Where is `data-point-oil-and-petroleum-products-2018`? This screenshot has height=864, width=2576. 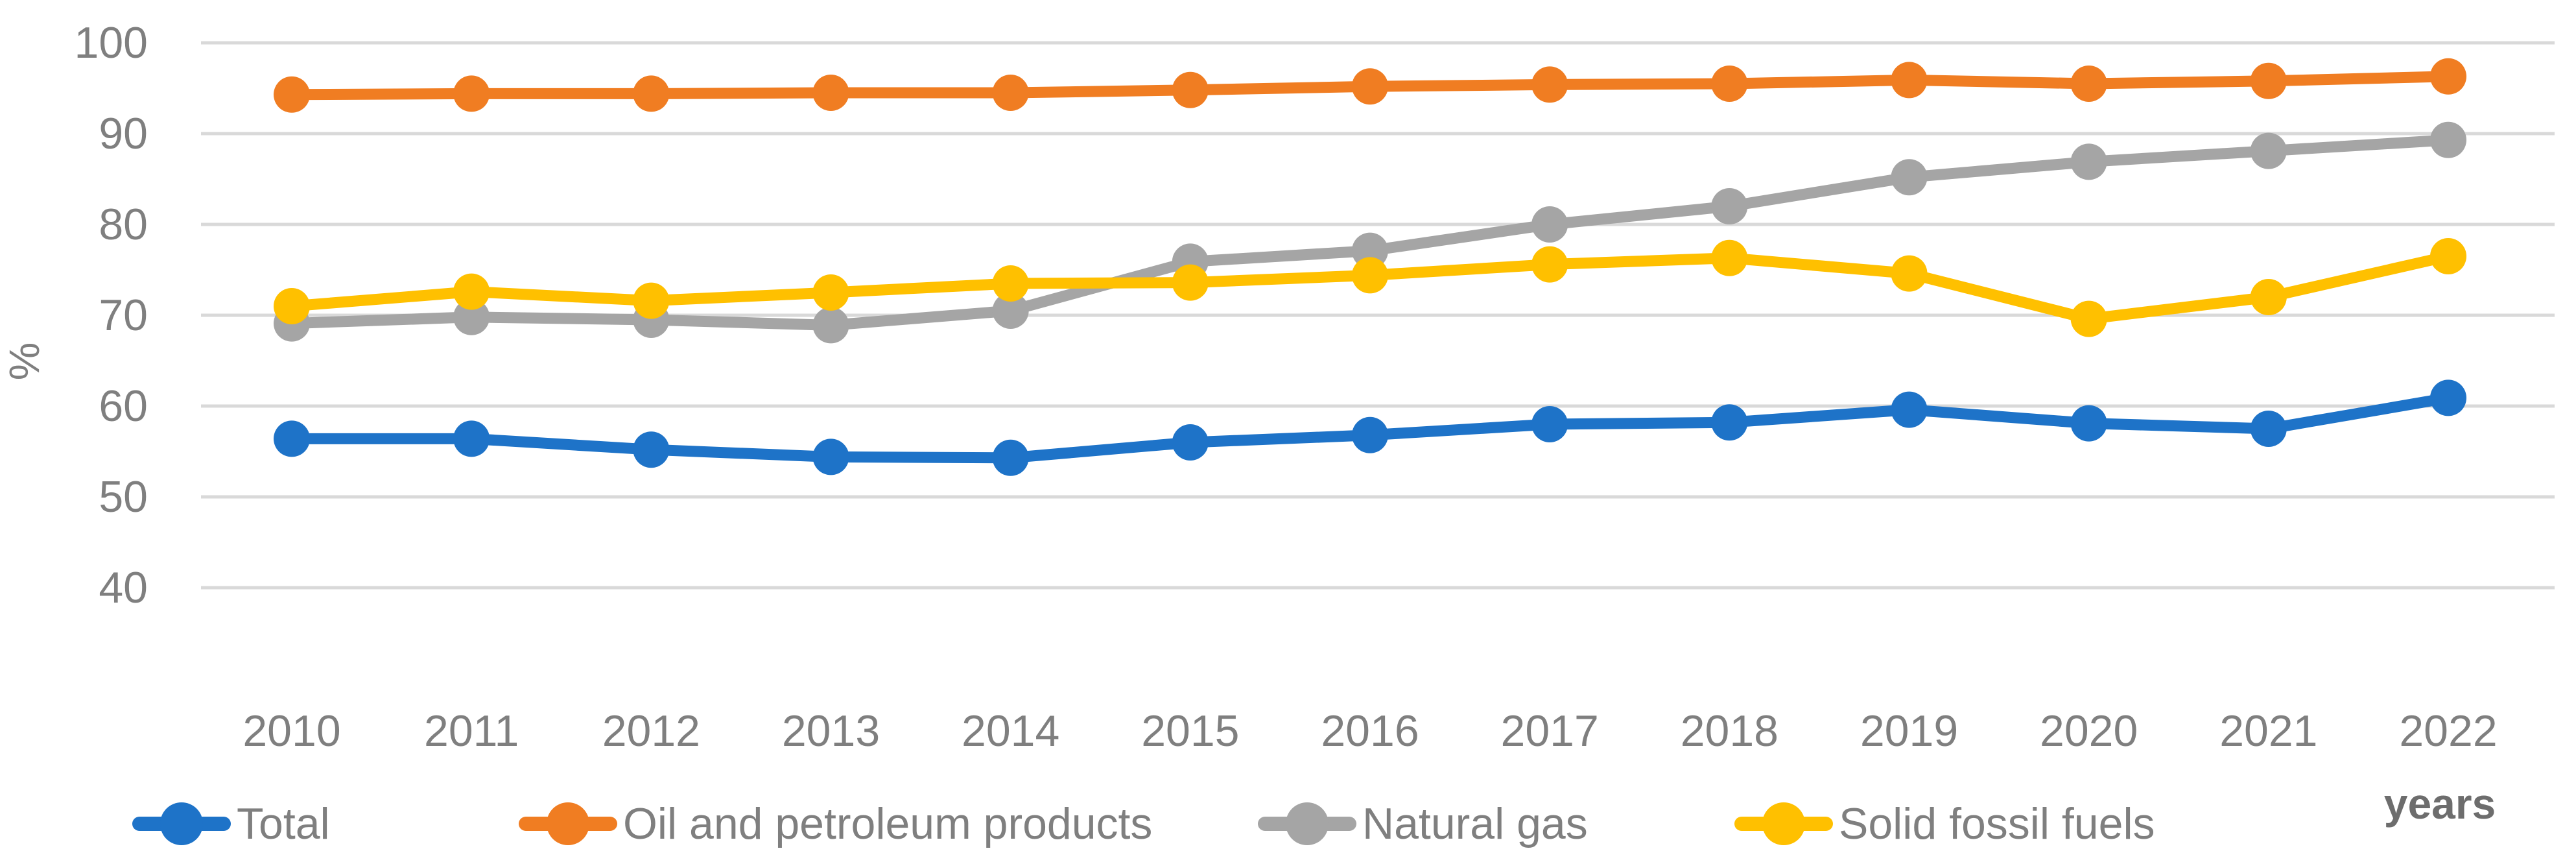
data-point-oil-and-petroleum-products-2018 is located at coordinates (1730, 84).